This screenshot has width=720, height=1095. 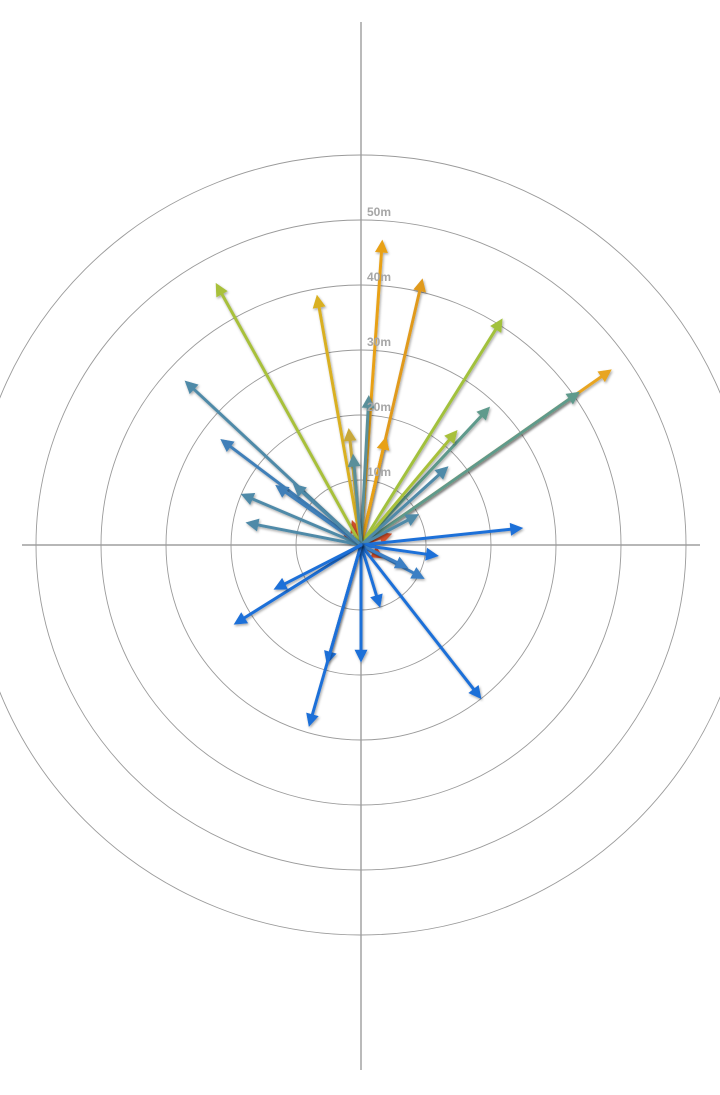 What do you see at coordinates (379, 277) in the screenshot?
I see `ring-label-40: 40m` at bounding box center [379, 277].